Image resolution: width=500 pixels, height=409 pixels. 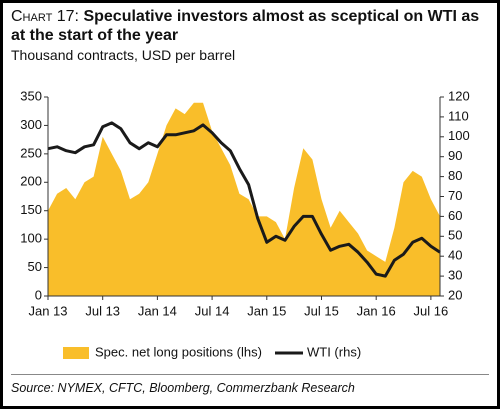 What do you see at coordinates (102, 310) in the screenshot?
I see `x-tick-label: Jul 13` at bounding box center [102, 310].